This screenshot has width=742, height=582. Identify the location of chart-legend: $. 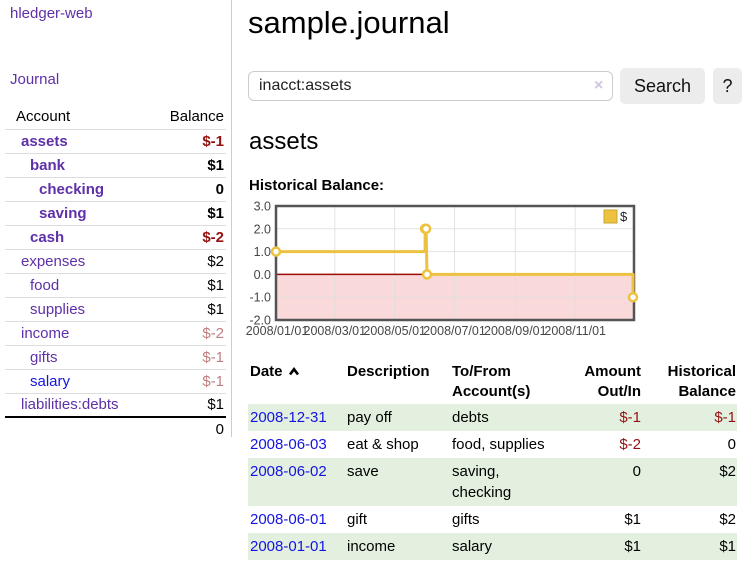
(615, 216).